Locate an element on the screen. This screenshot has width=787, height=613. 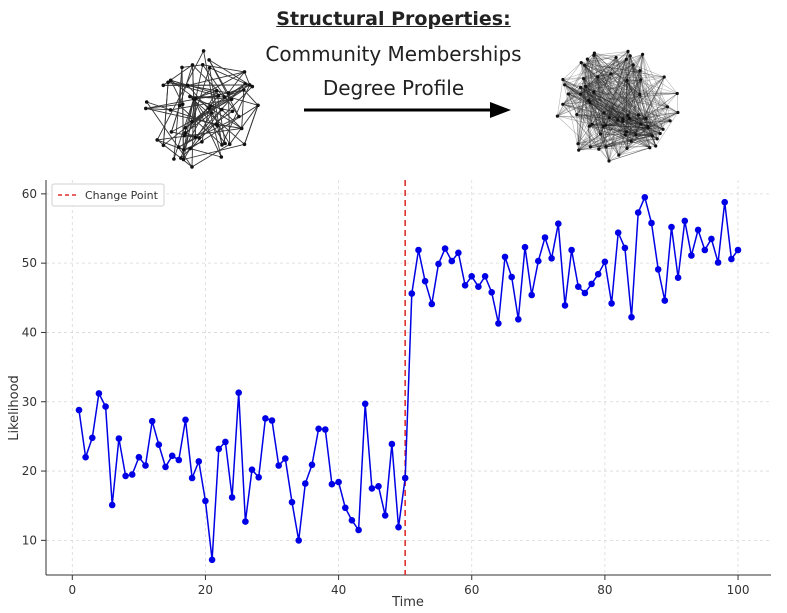
x-axis-label: Time is located at coordinates (407, 602).